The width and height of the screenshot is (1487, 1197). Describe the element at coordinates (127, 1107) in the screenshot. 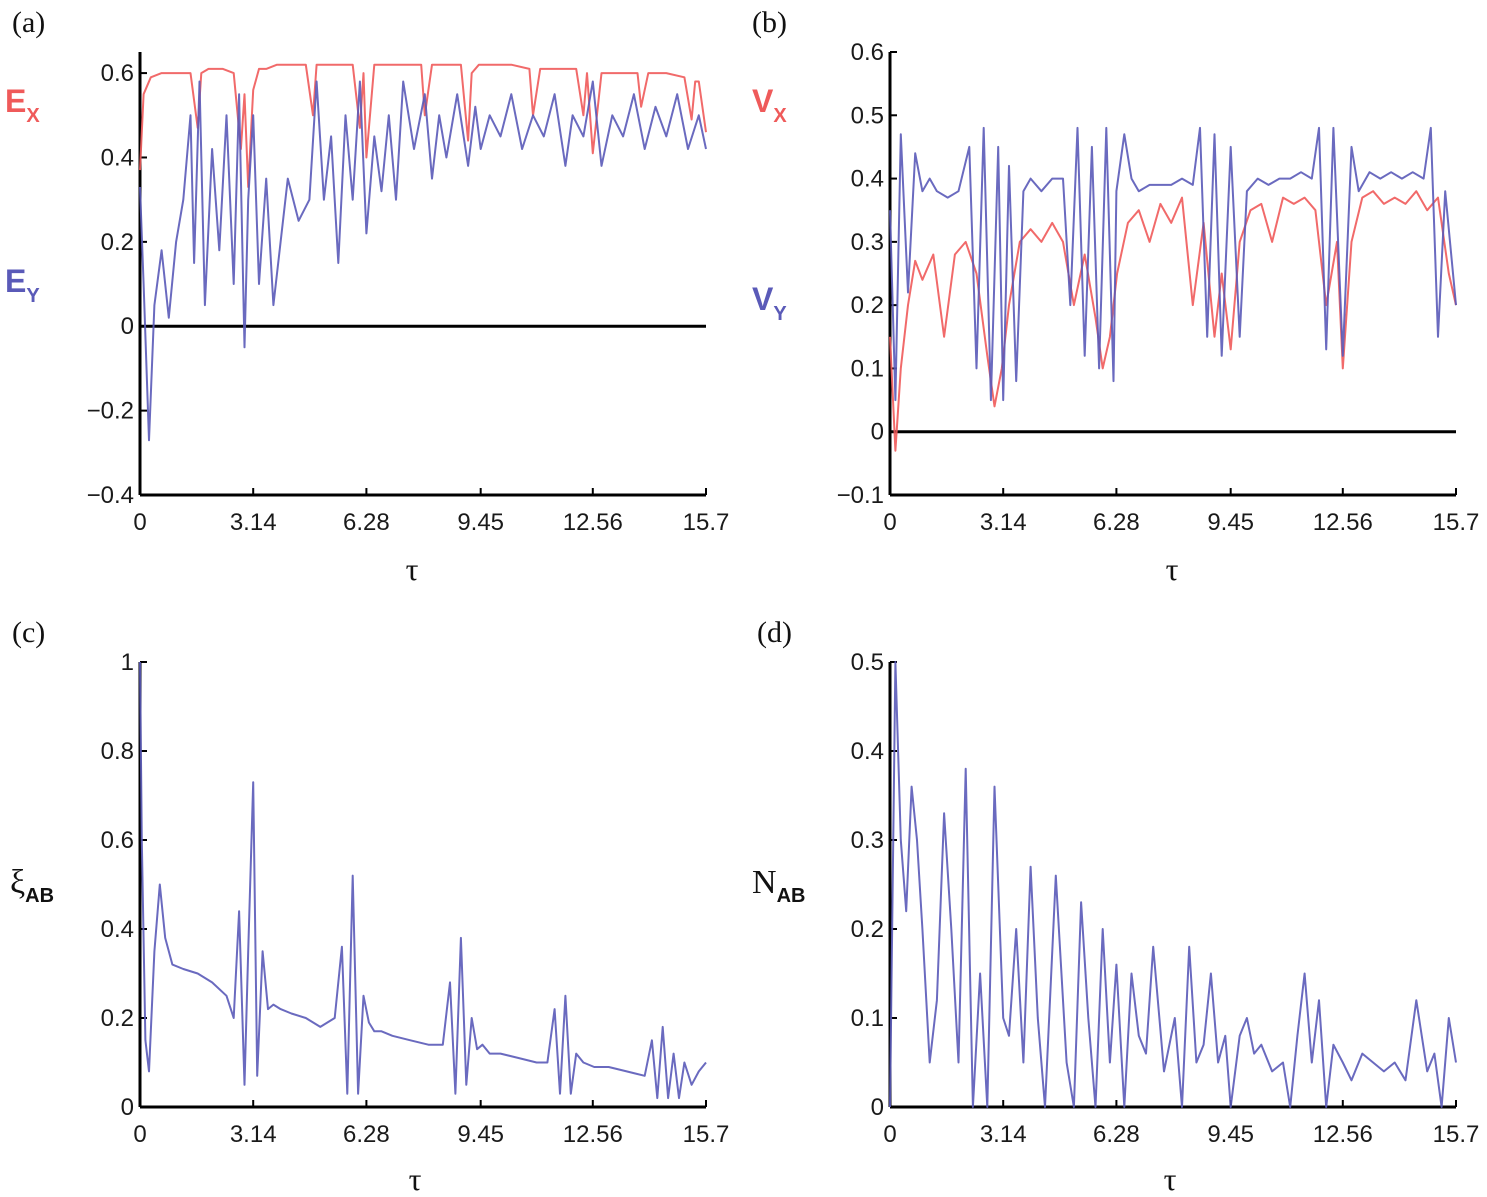

I see `y-tick-label-c: 0` at that location.